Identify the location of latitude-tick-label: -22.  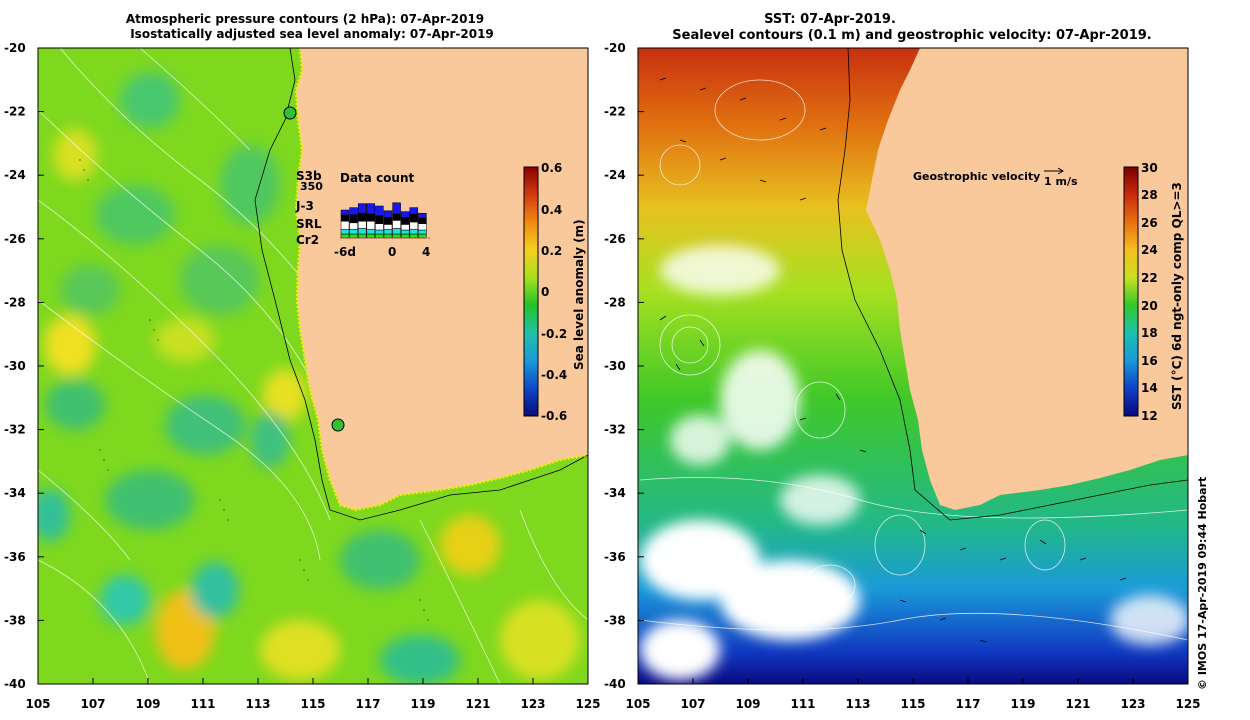
(15, 112).